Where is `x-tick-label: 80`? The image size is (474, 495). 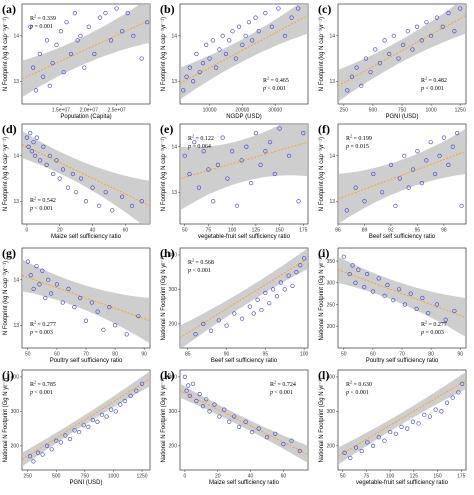
x-tick-label: 80 is located at coordinates (431, 355).